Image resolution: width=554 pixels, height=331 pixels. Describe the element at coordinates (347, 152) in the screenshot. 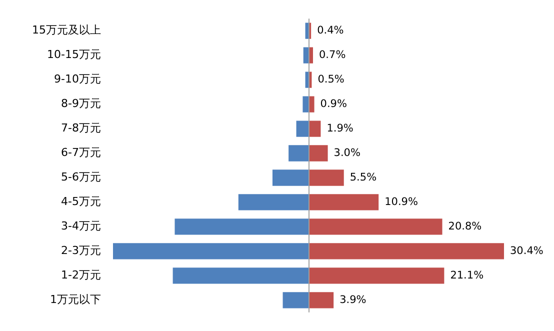

I see `data-label: 3.0%` at that location.